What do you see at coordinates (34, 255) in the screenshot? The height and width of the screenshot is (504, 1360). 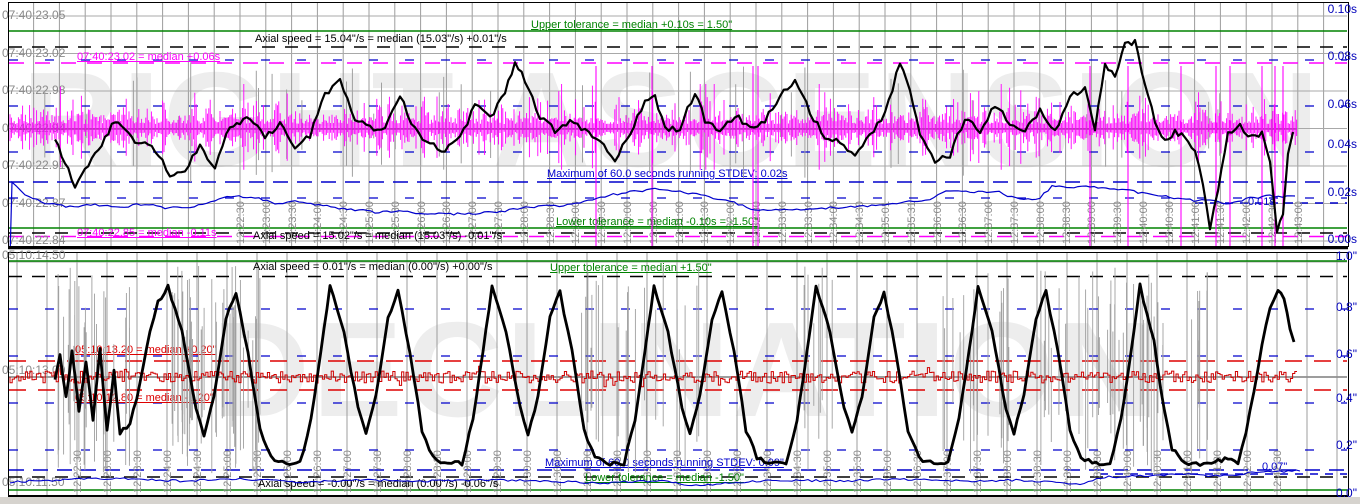 I see `dec-left-time-label: 05:10:14.50` at bounding box center [34, 255].